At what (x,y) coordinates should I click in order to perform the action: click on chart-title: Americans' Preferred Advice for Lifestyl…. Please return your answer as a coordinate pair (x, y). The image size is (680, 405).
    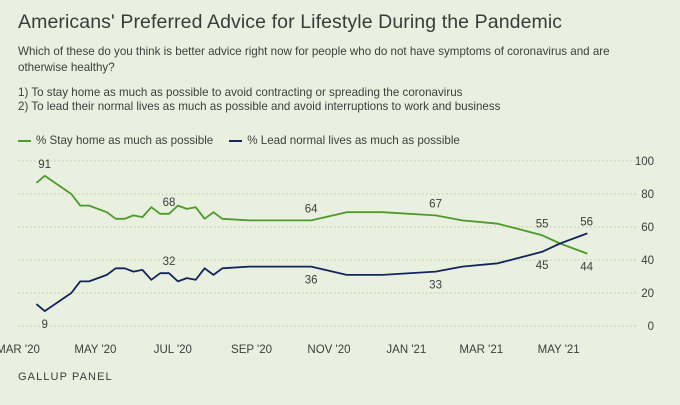
    Looking at the image, I should click on (290, 22).